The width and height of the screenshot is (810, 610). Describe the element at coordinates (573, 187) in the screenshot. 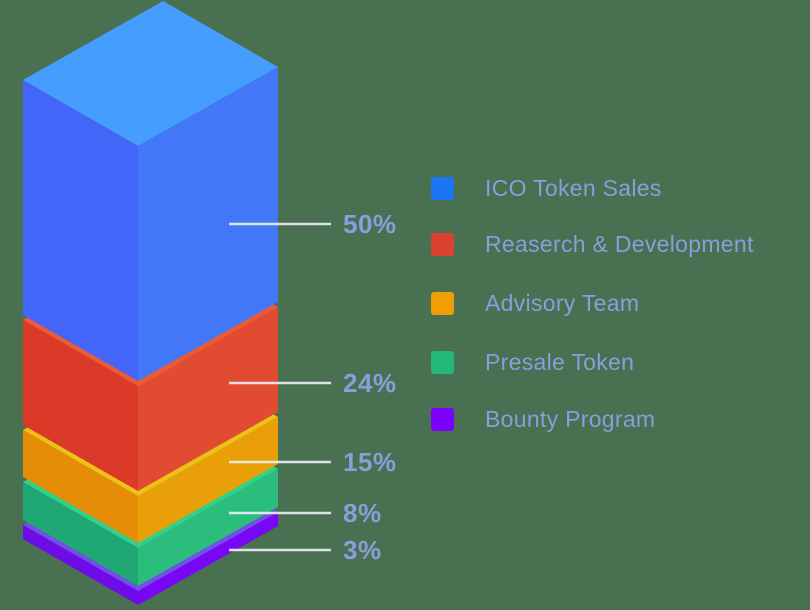

I see `legend-label-ico-token-sales: ICO Token Sales` at that location.